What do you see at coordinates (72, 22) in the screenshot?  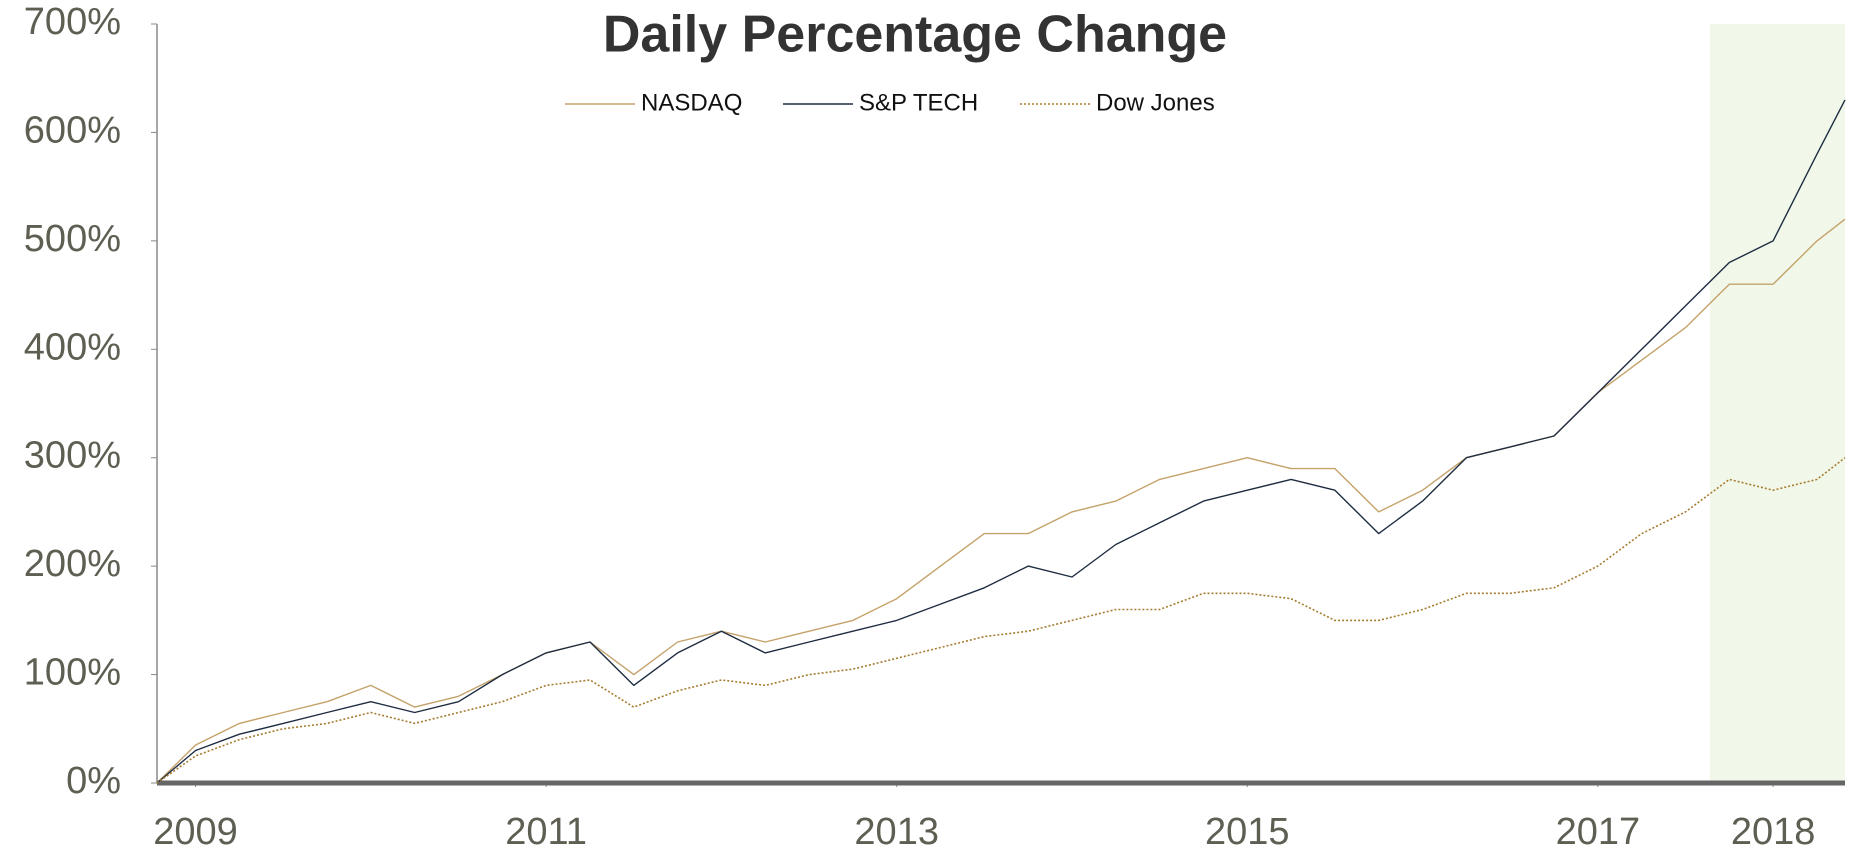 I see `y-tick-label: 700%` at bounding box center [72, 22].